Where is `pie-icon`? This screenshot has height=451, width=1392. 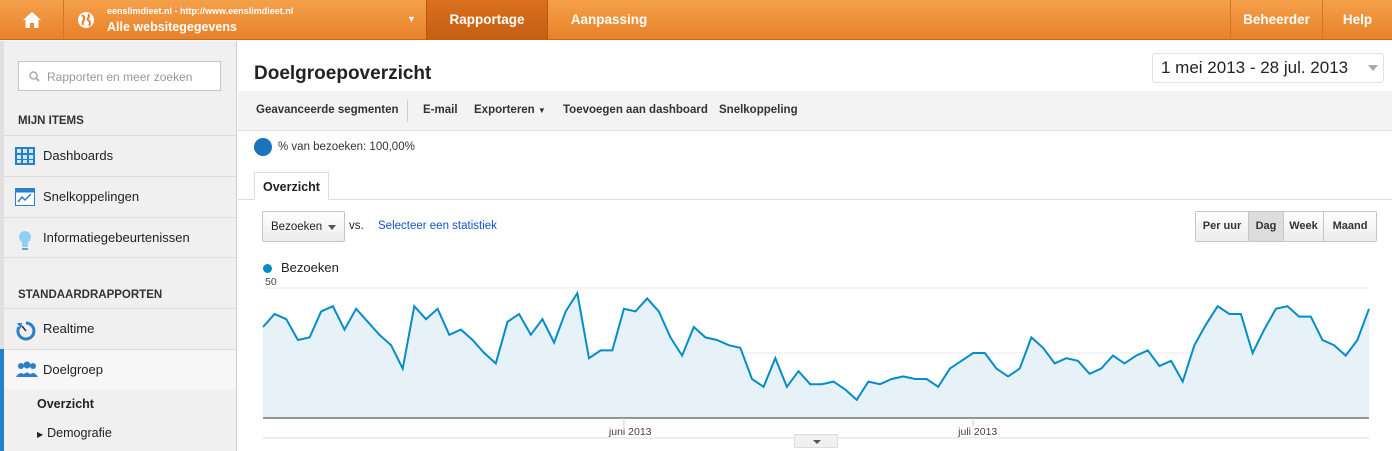 pie-icon is located at coordinates (263, 147).